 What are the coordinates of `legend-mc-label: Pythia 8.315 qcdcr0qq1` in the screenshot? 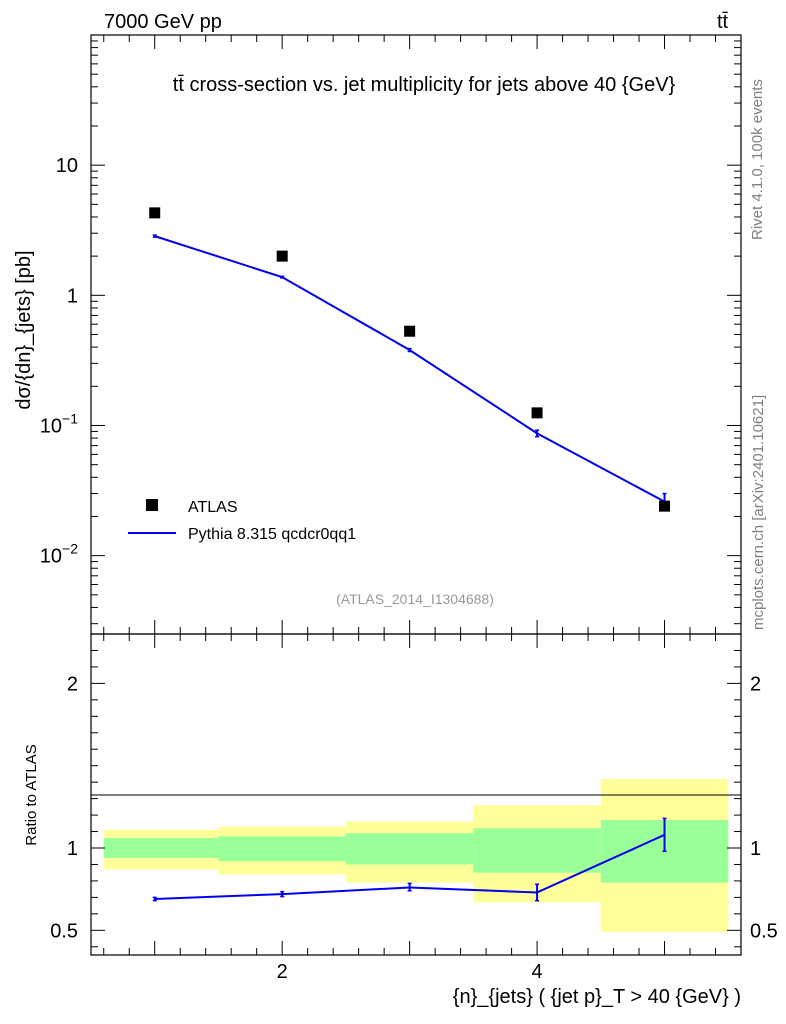 It's located at (272, 534).